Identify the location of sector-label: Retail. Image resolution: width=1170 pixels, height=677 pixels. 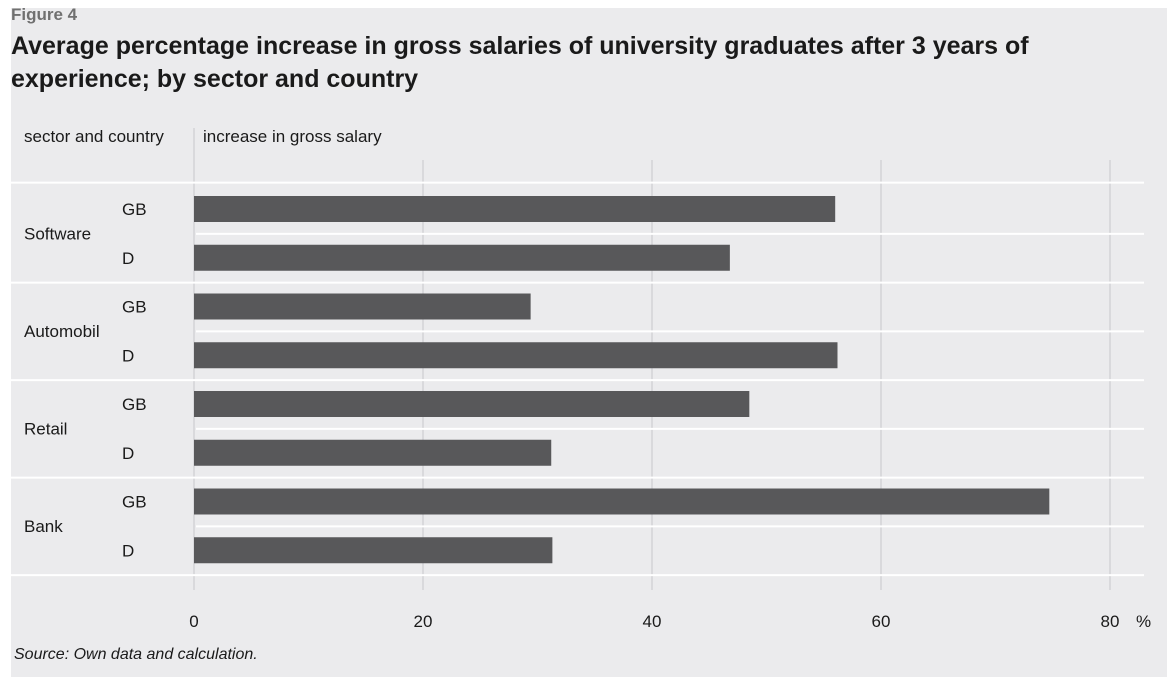
(45, 428).